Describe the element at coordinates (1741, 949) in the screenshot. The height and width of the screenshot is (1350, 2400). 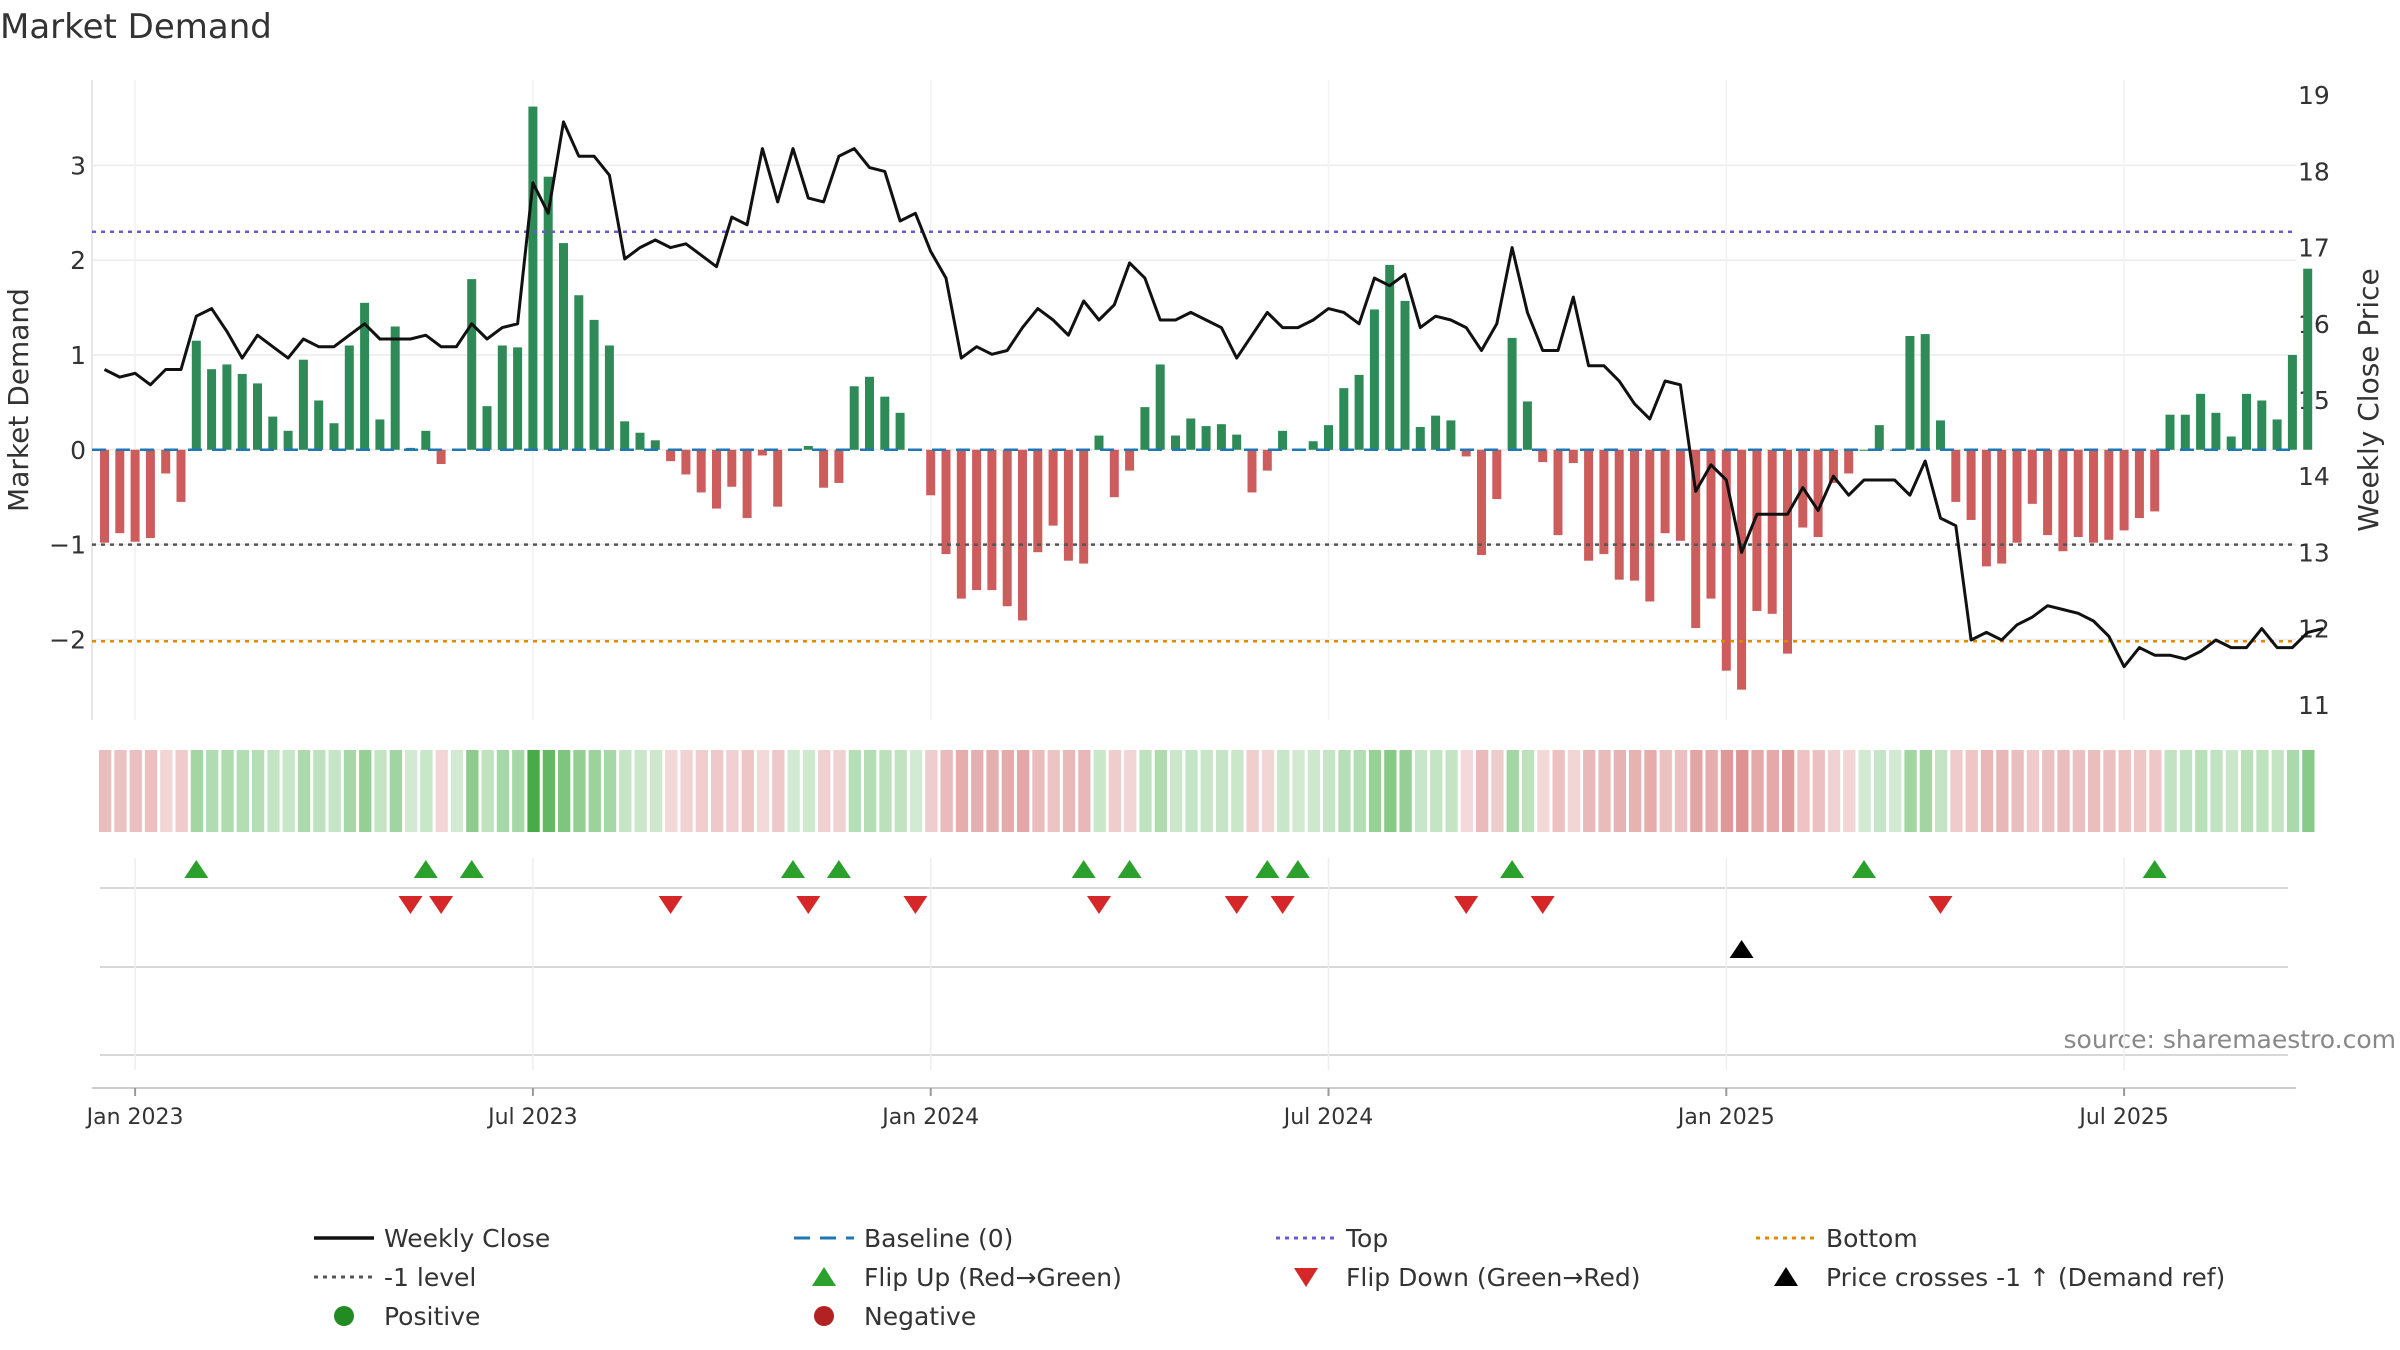
I see `price-cross-marker` at that location.